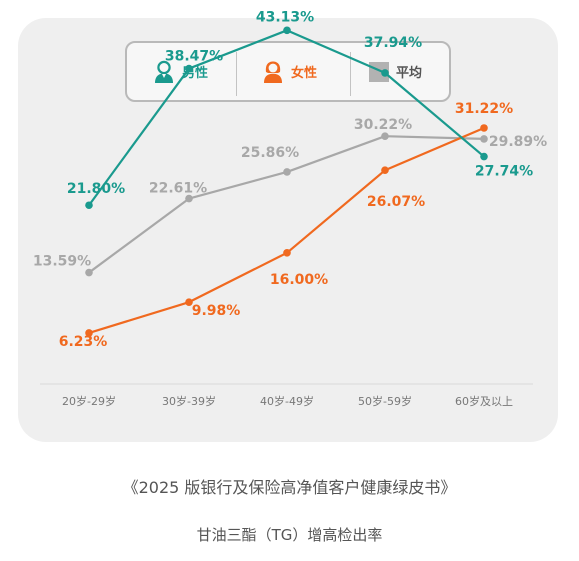 The image size is (579, 561). Describe the element at coordinates (385, 401) in the screenshot. I see `x-tick-label: 50岁-59岁` at that location.